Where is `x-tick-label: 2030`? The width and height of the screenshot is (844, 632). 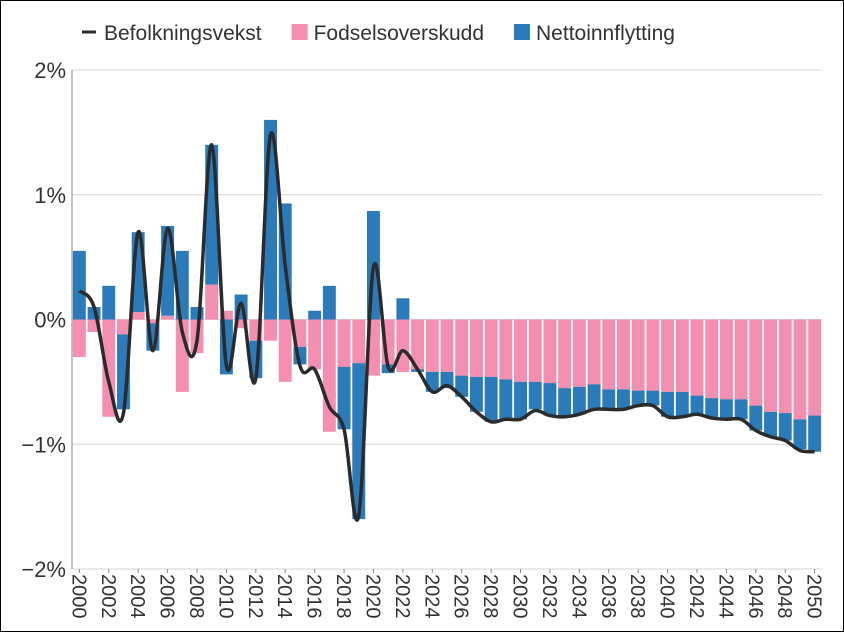
x-tick-label: 2030 is located at coordinates (520, 596).